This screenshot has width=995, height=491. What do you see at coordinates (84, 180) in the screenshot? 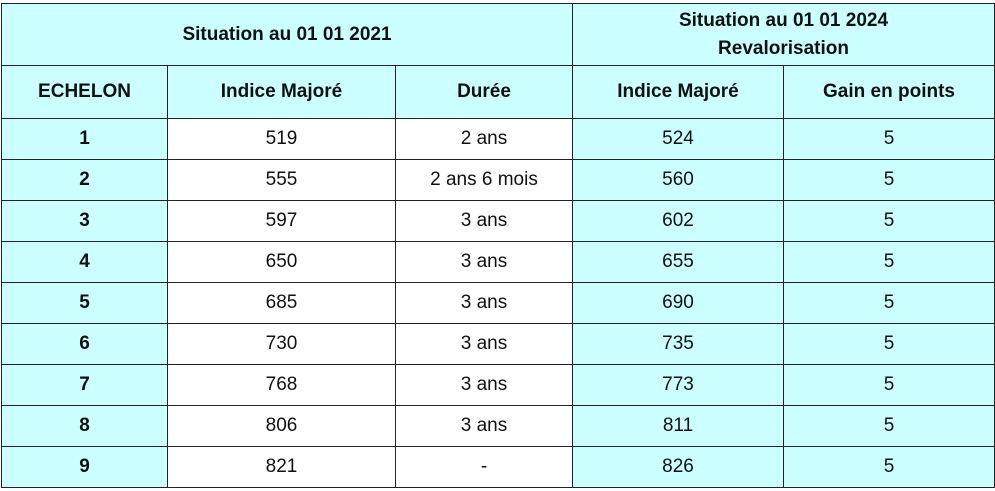
I see `cell-echelon: 2` at bounding box center [84, 180].